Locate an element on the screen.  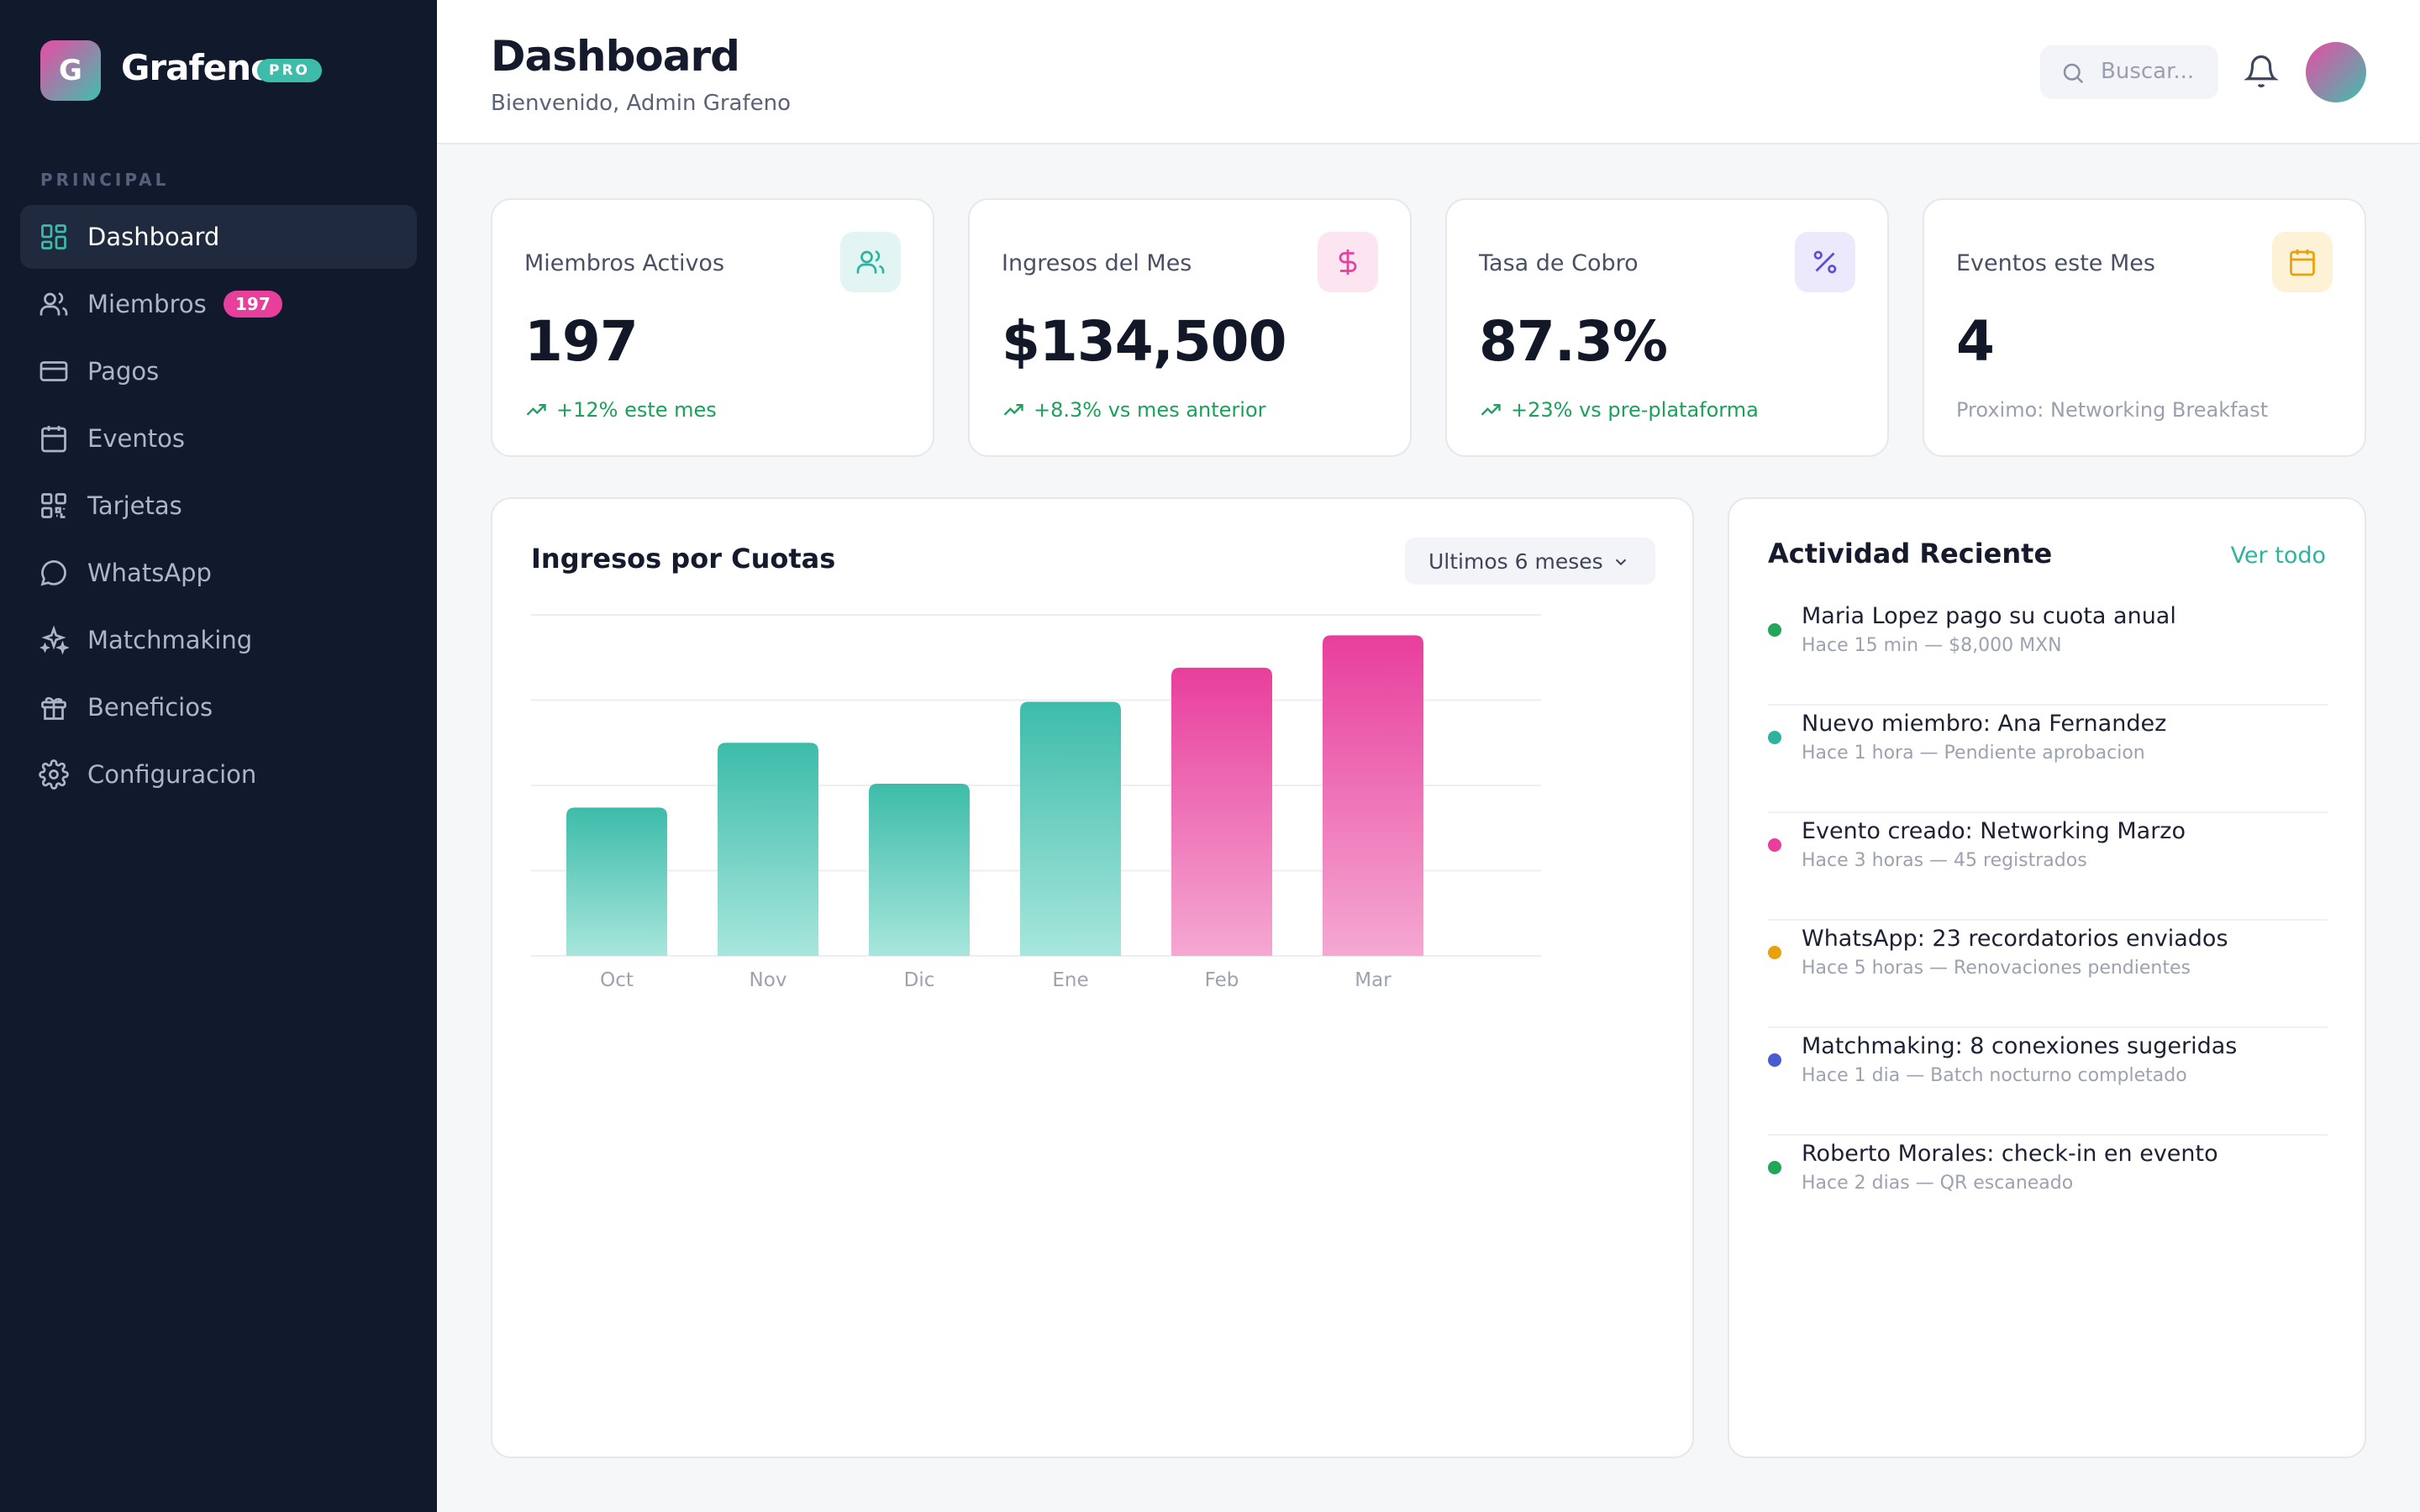
qr-code-icon is located at coordinates (53, 505).